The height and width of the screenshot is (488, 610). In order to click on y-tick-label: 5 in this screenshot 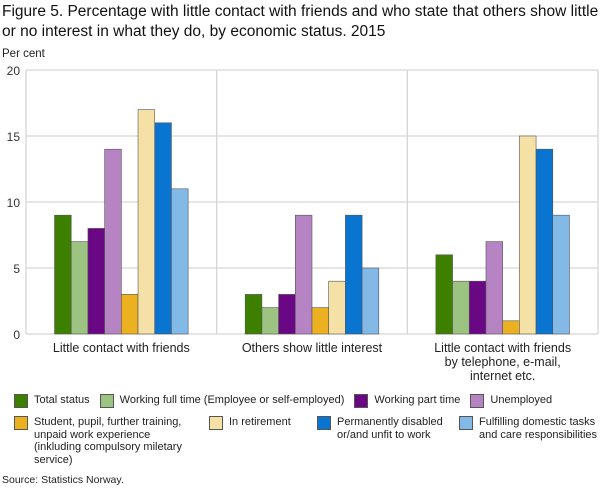, I will do `click(16, 269)`.